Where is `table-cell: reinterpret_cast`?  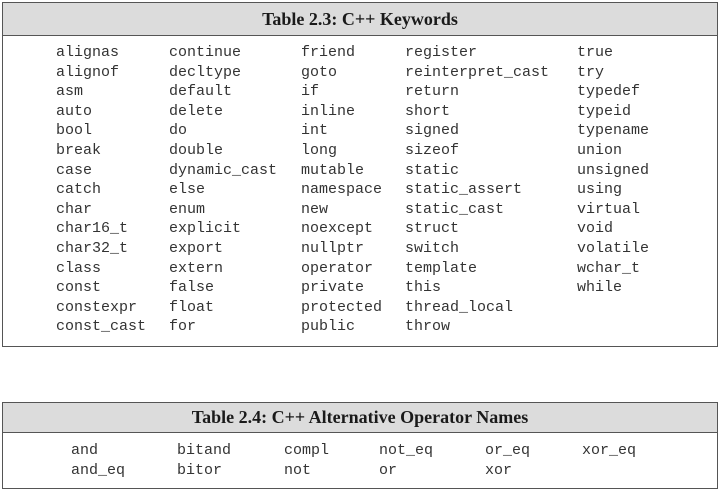 table-cell: reinterpret_cast is located at coordinates (477, 72).